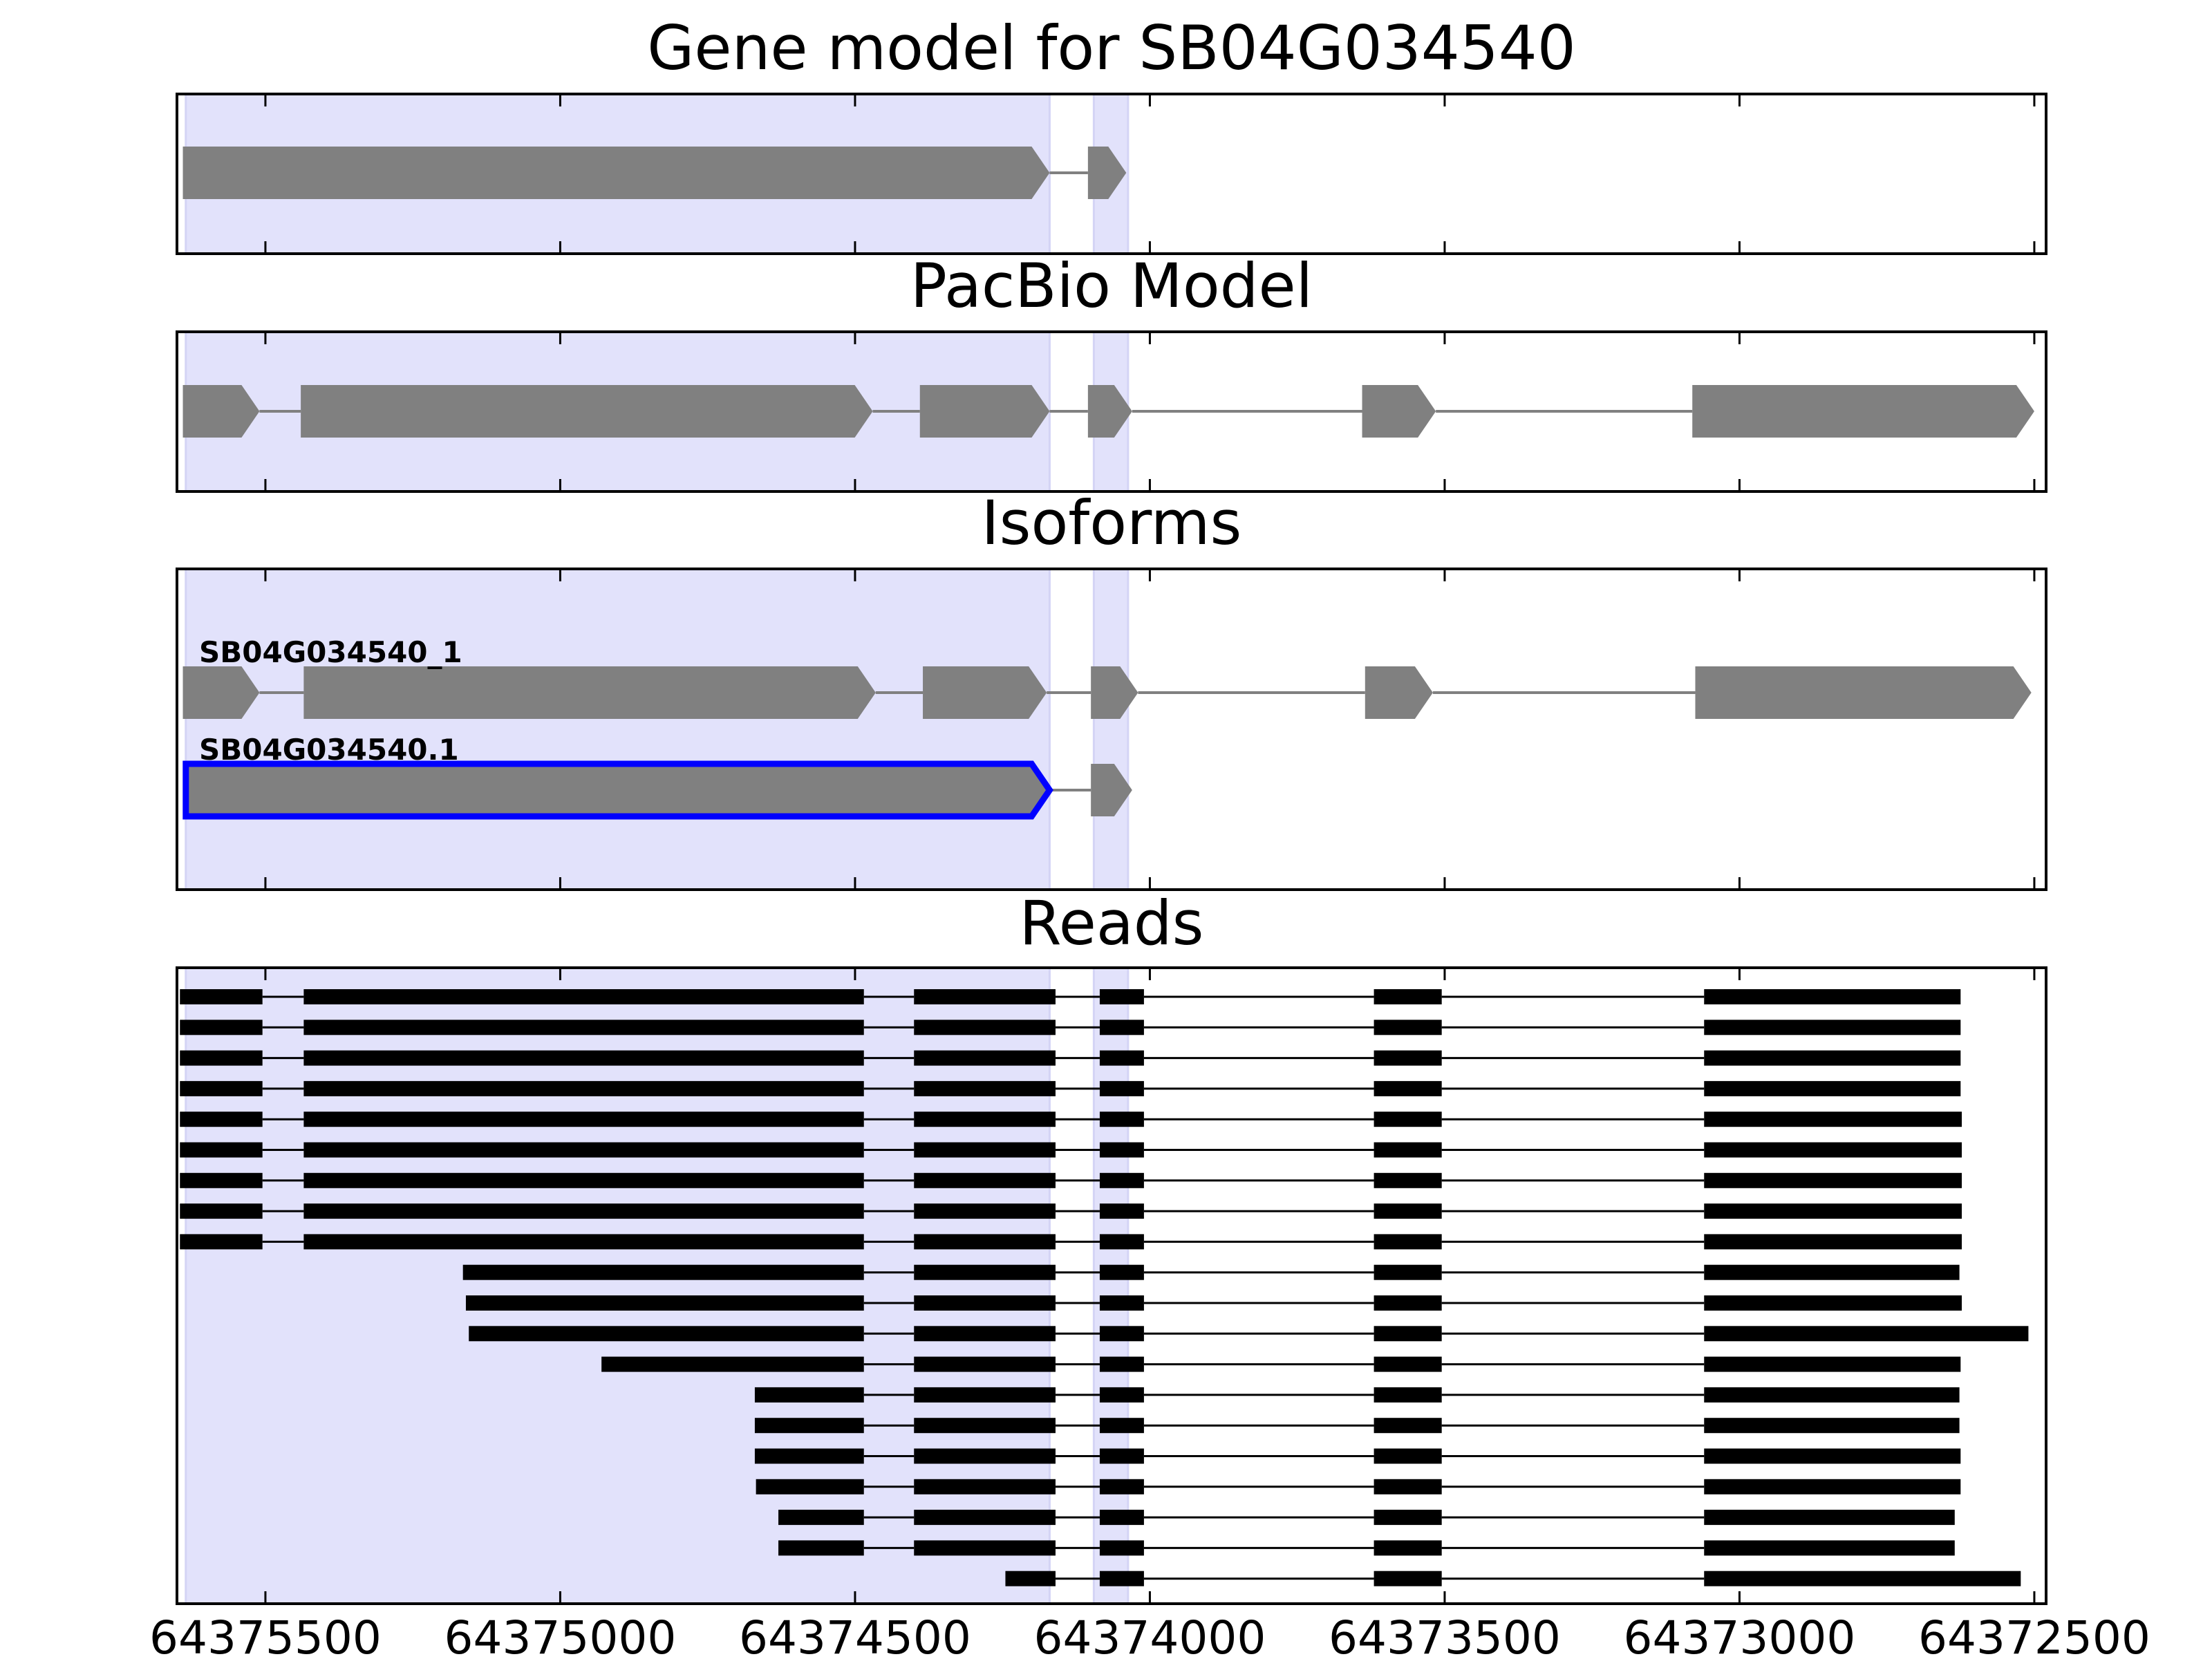 This screenshot has height=1659, width=2212. Describe the element at coordinates (855, 1635) in the screenshot. I see `tick-label: 64374500` at that location.